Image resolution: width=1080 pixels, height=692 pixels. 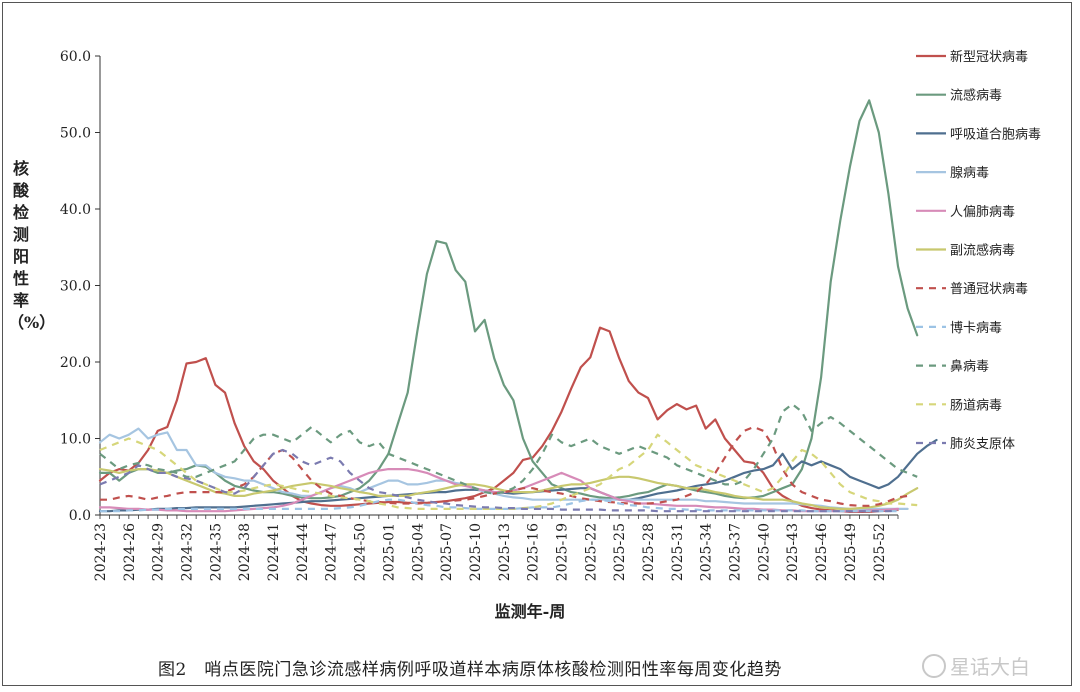 I want to click on legend-label-5: 副流感病毒, so click(x=982, y=251).